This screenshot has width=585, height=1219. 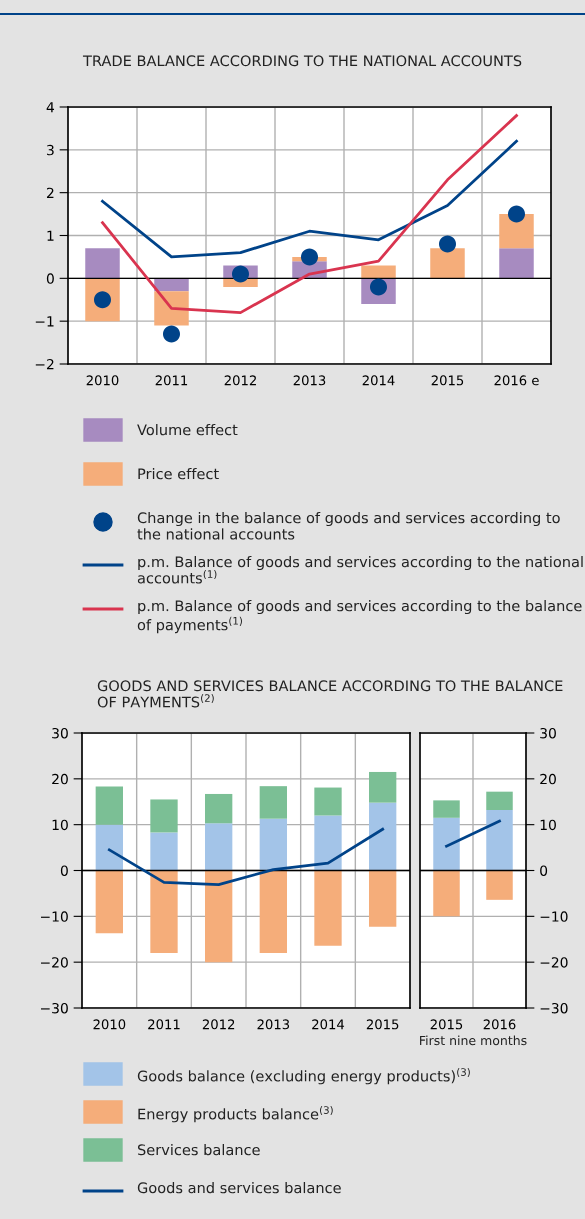 I want to click on legend-label: Price effect, so click(x=178, y=474).